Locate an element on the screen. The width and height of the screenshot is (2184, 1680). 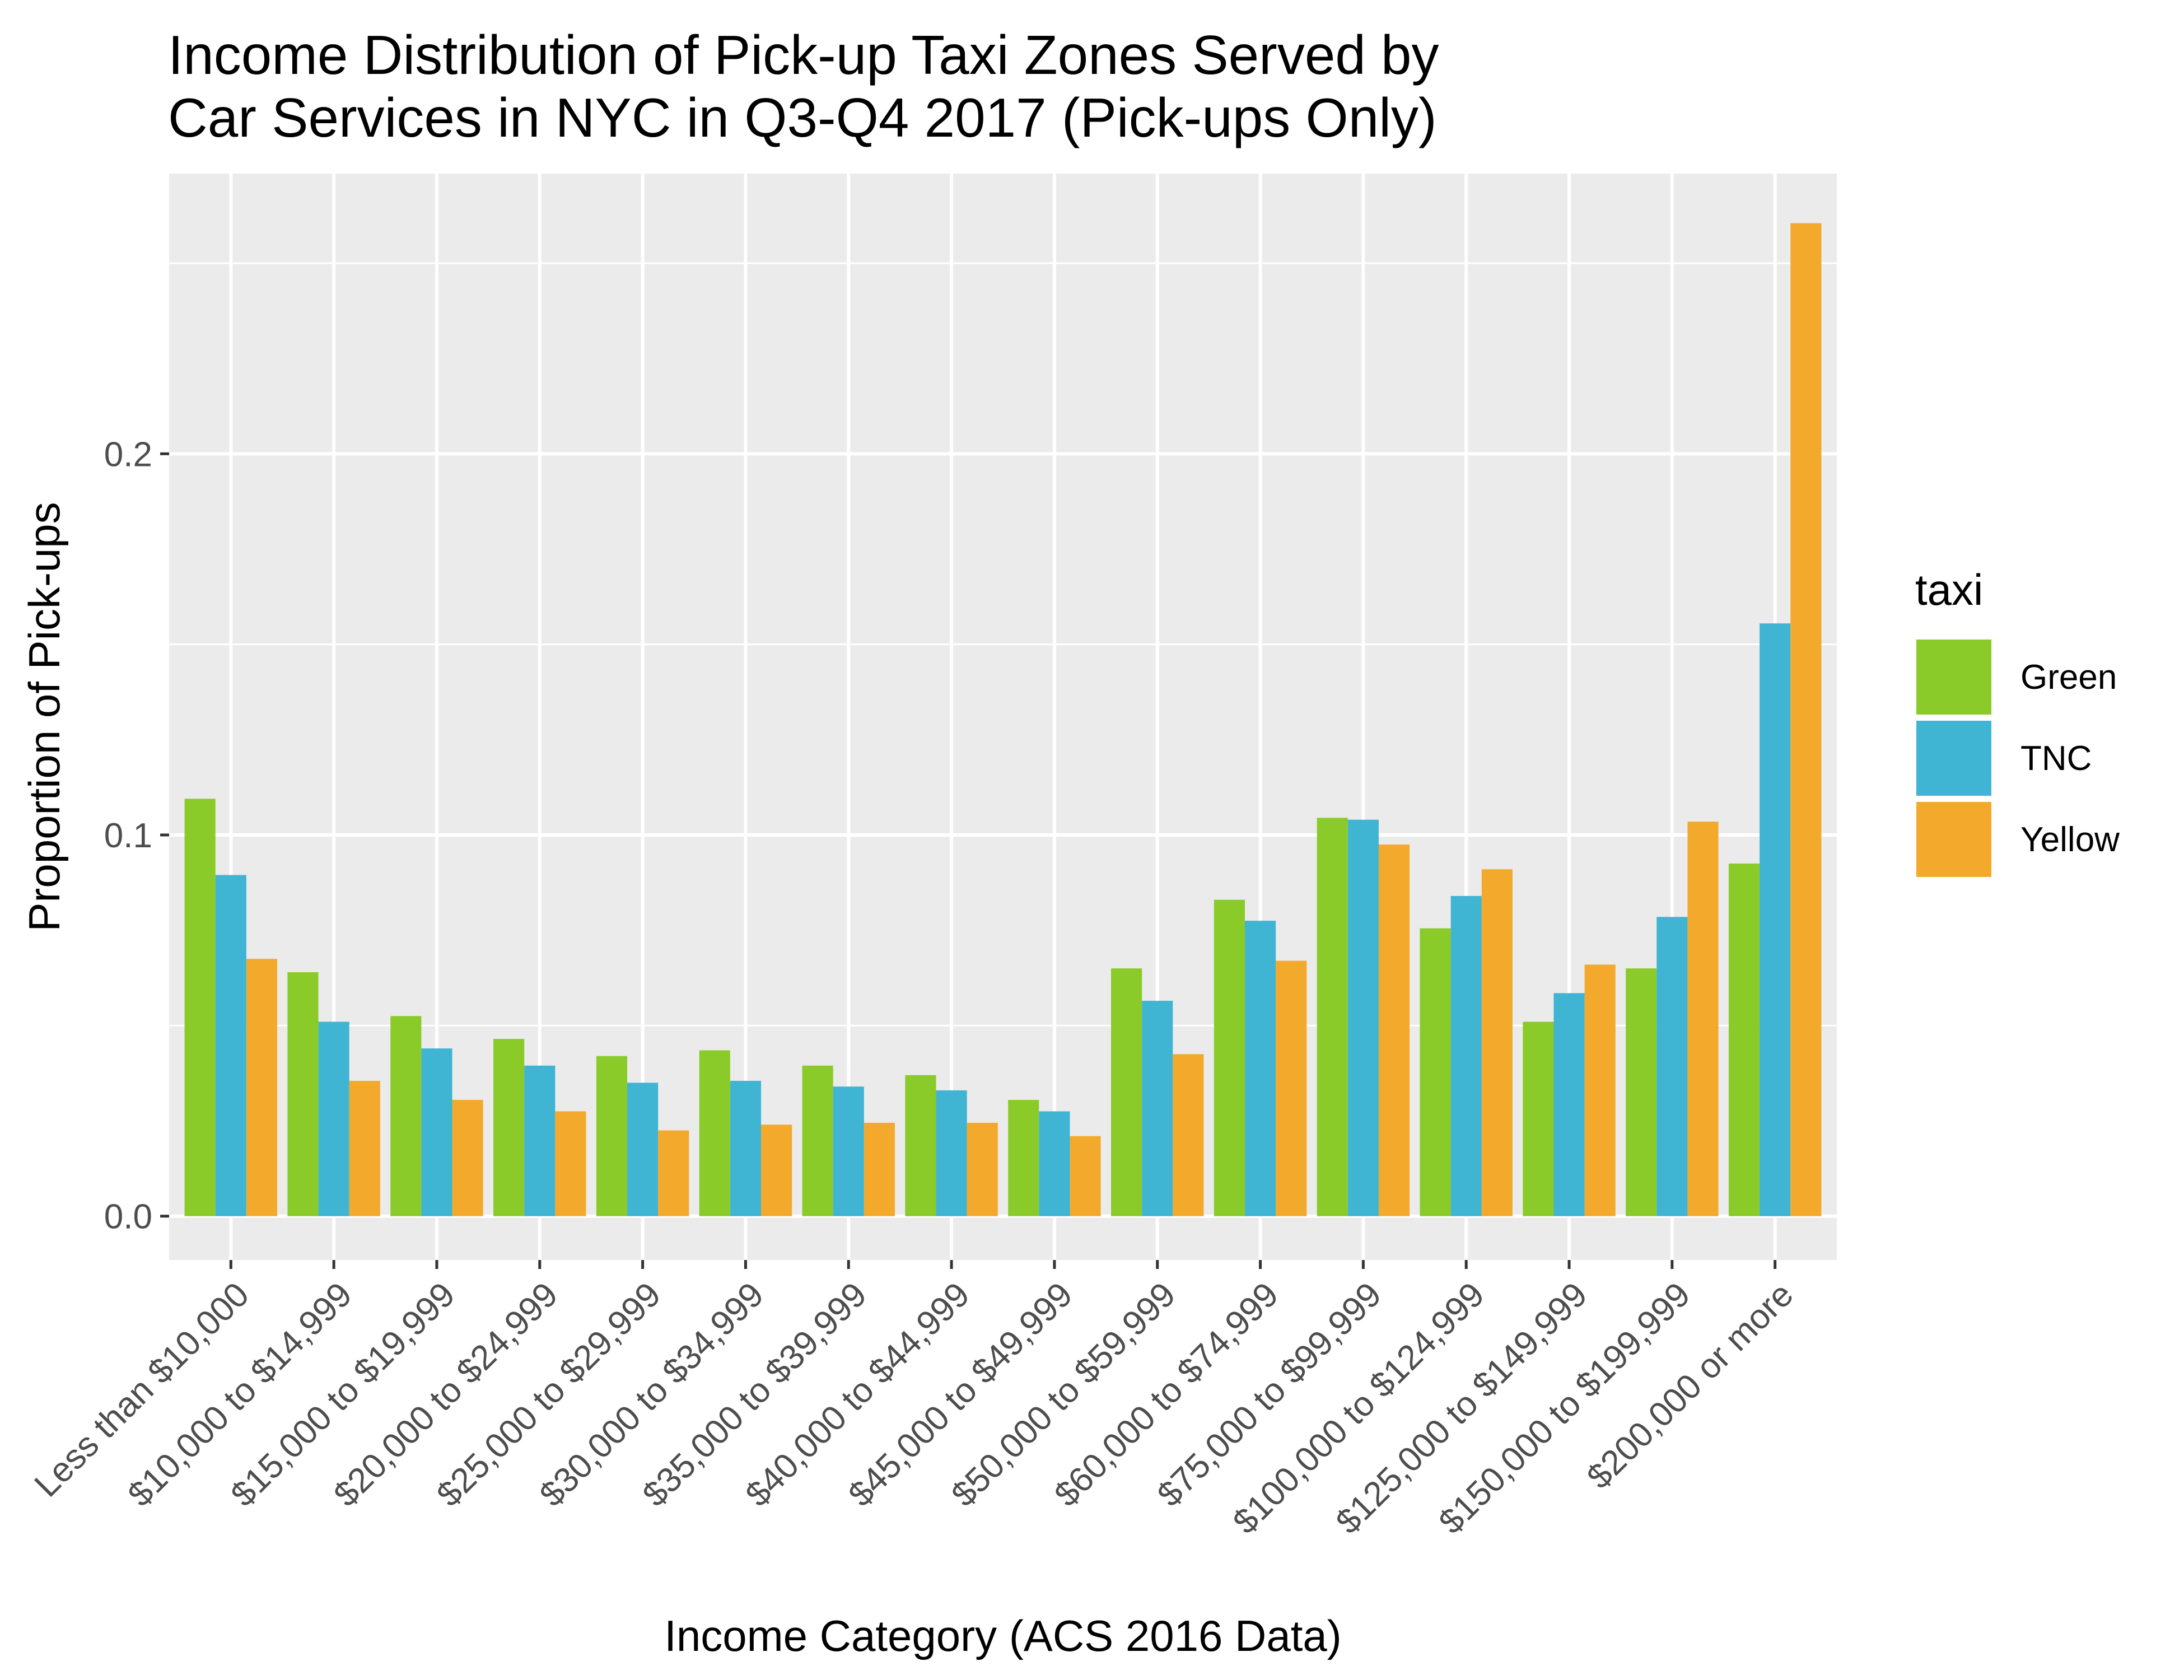
legend-label-tnc: TNC is located at coordinates (2056, 759).